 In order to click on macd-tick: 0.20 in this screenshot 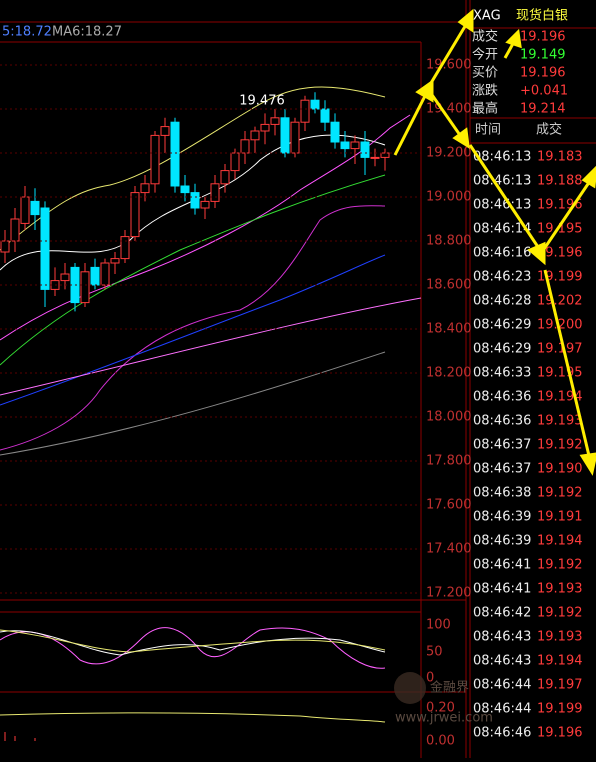, I will do `click(440, 708)`.